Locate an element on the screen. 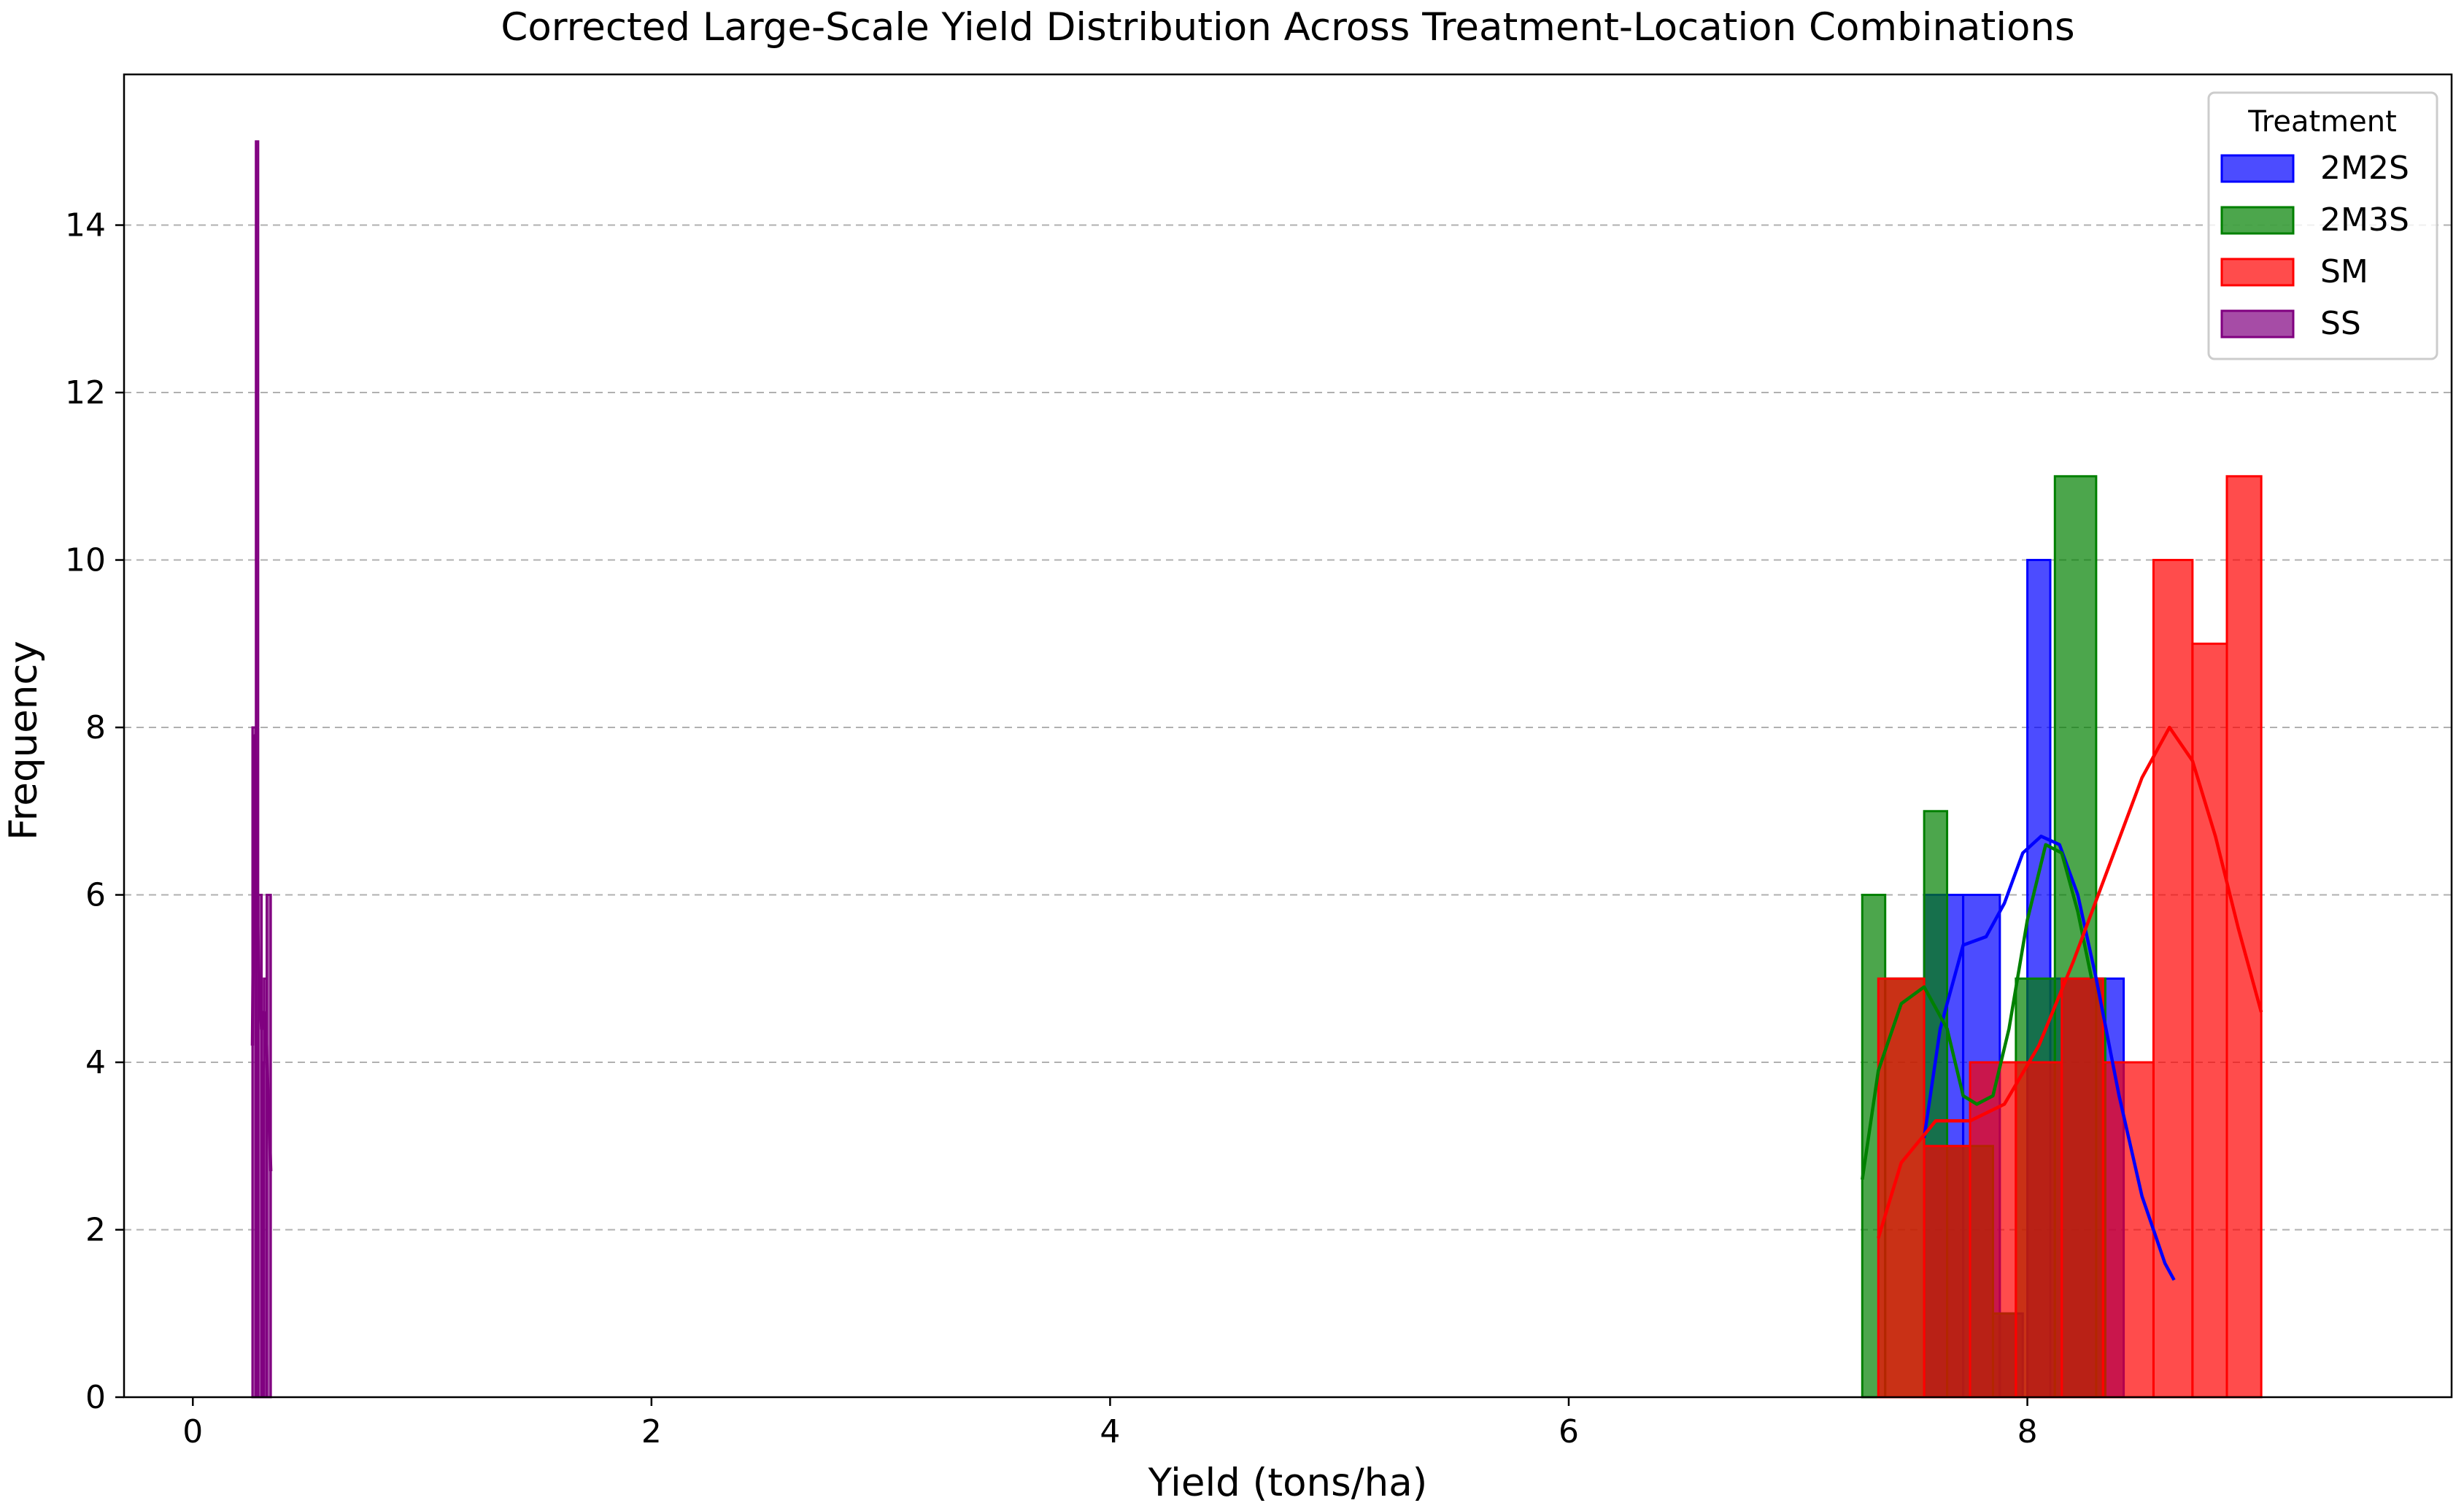 The height and width of the screenshot is (1511, 2464). legend: Treatment 2M2S 2M3S SM SS is located at coordinates (2322, 225).